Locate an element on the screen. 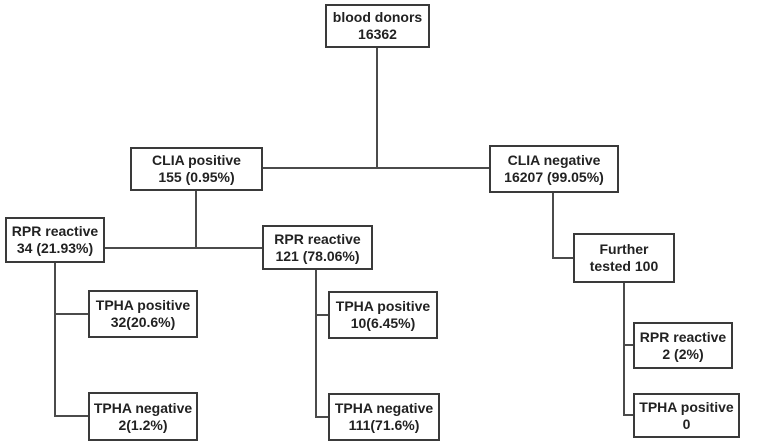 The width and height of the screenshot is (768, 443). node-tpha-positive-10: TPHA positive 10(6.45%) is located at coordinates (383, 315).